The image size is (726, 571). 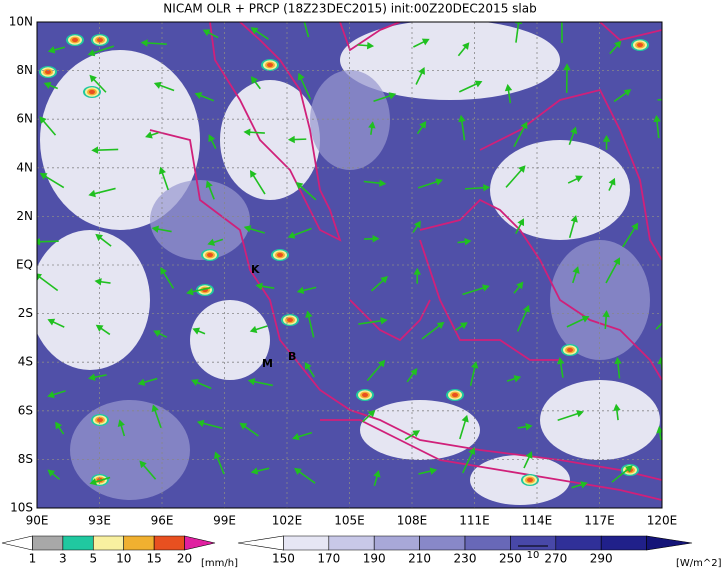 I want to click on place-marker: M, so click(x=267, y=363).